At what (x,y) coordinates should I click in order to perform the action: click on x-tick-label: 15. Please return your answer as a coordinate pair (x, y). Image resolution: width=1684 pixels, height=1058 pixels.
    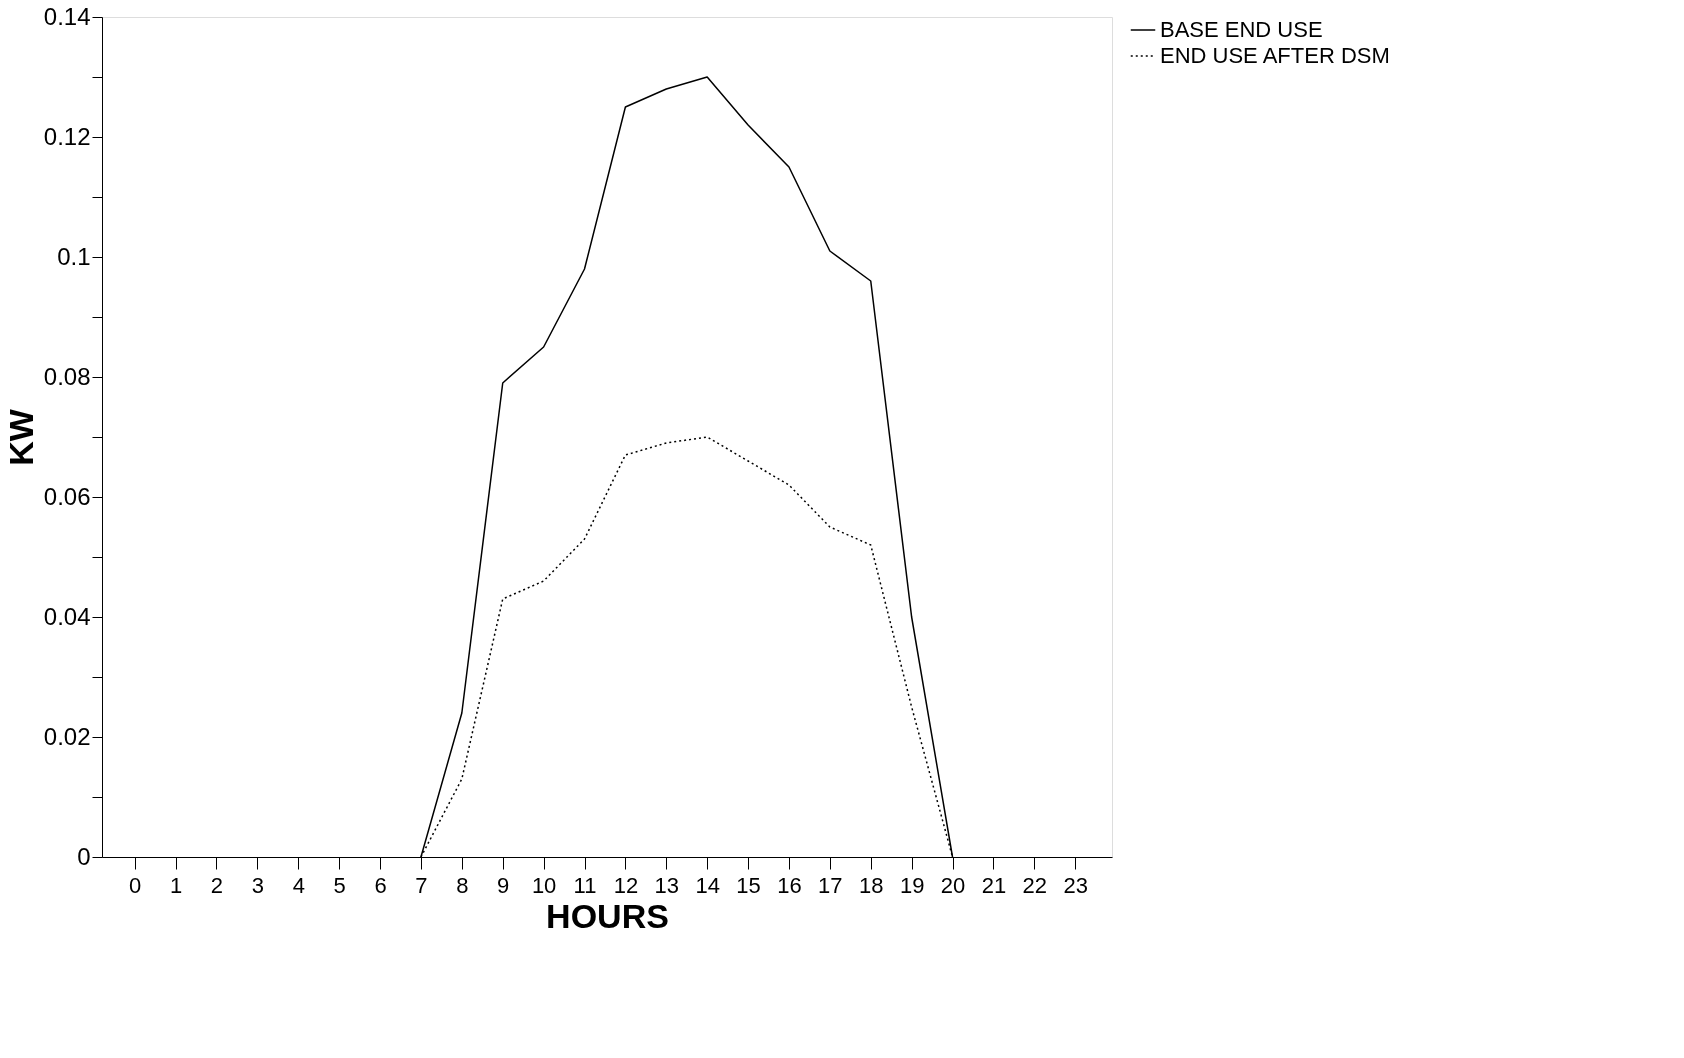
    Looking at the image, I should click on (748, 885).